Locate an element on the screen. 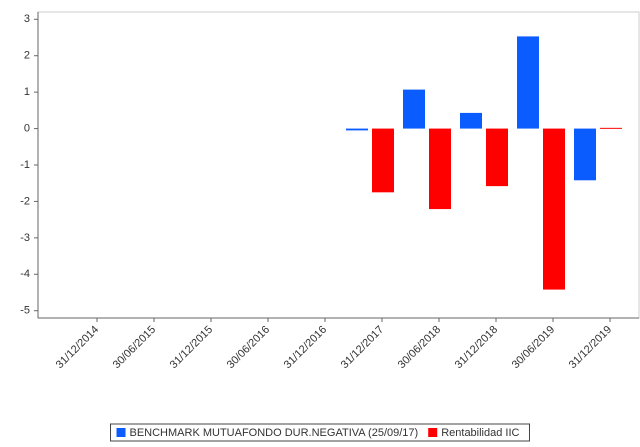  x-tick-label: 30/06/2015 is located at coordinates (134, 347).